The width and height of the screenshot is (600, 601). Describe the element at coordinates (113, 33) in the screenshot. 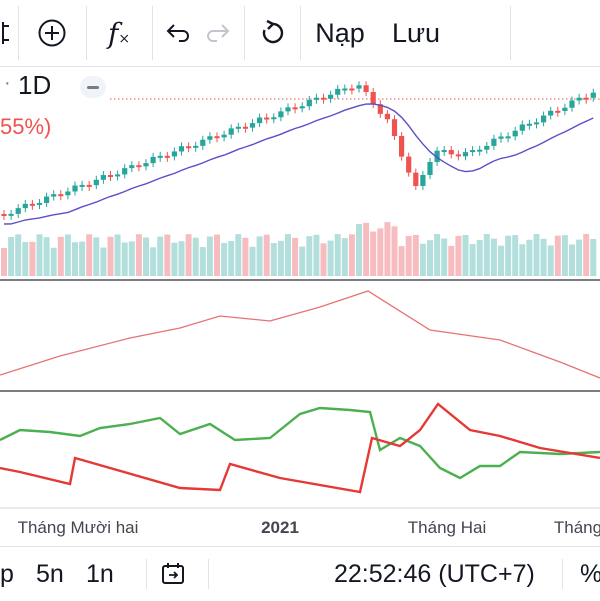

I see `fx-label: f` at that location.